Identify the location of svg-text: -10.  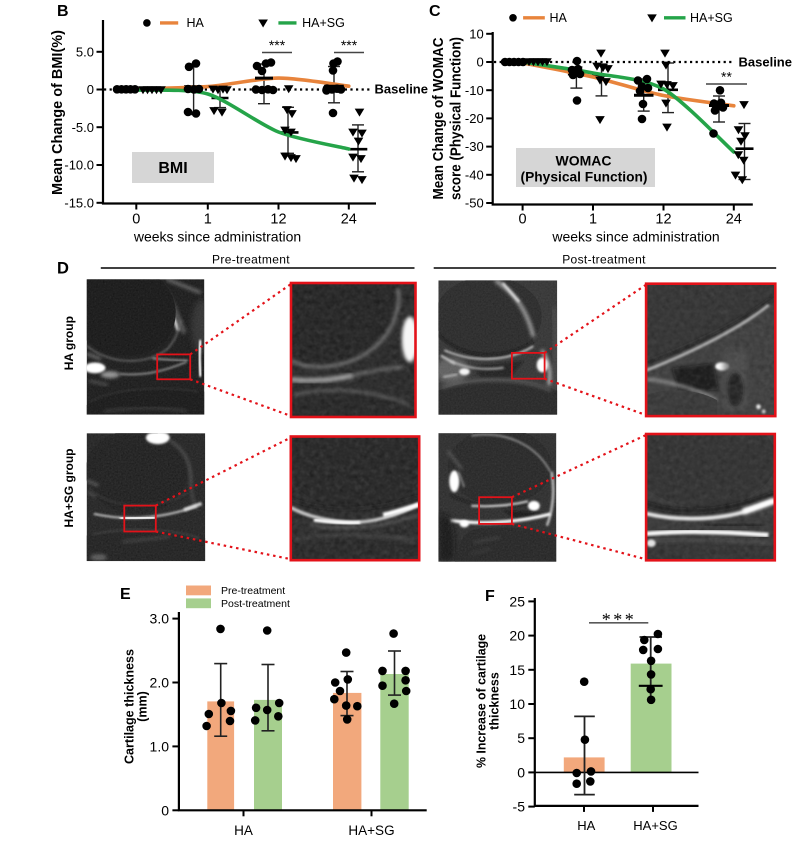
(474, 90).